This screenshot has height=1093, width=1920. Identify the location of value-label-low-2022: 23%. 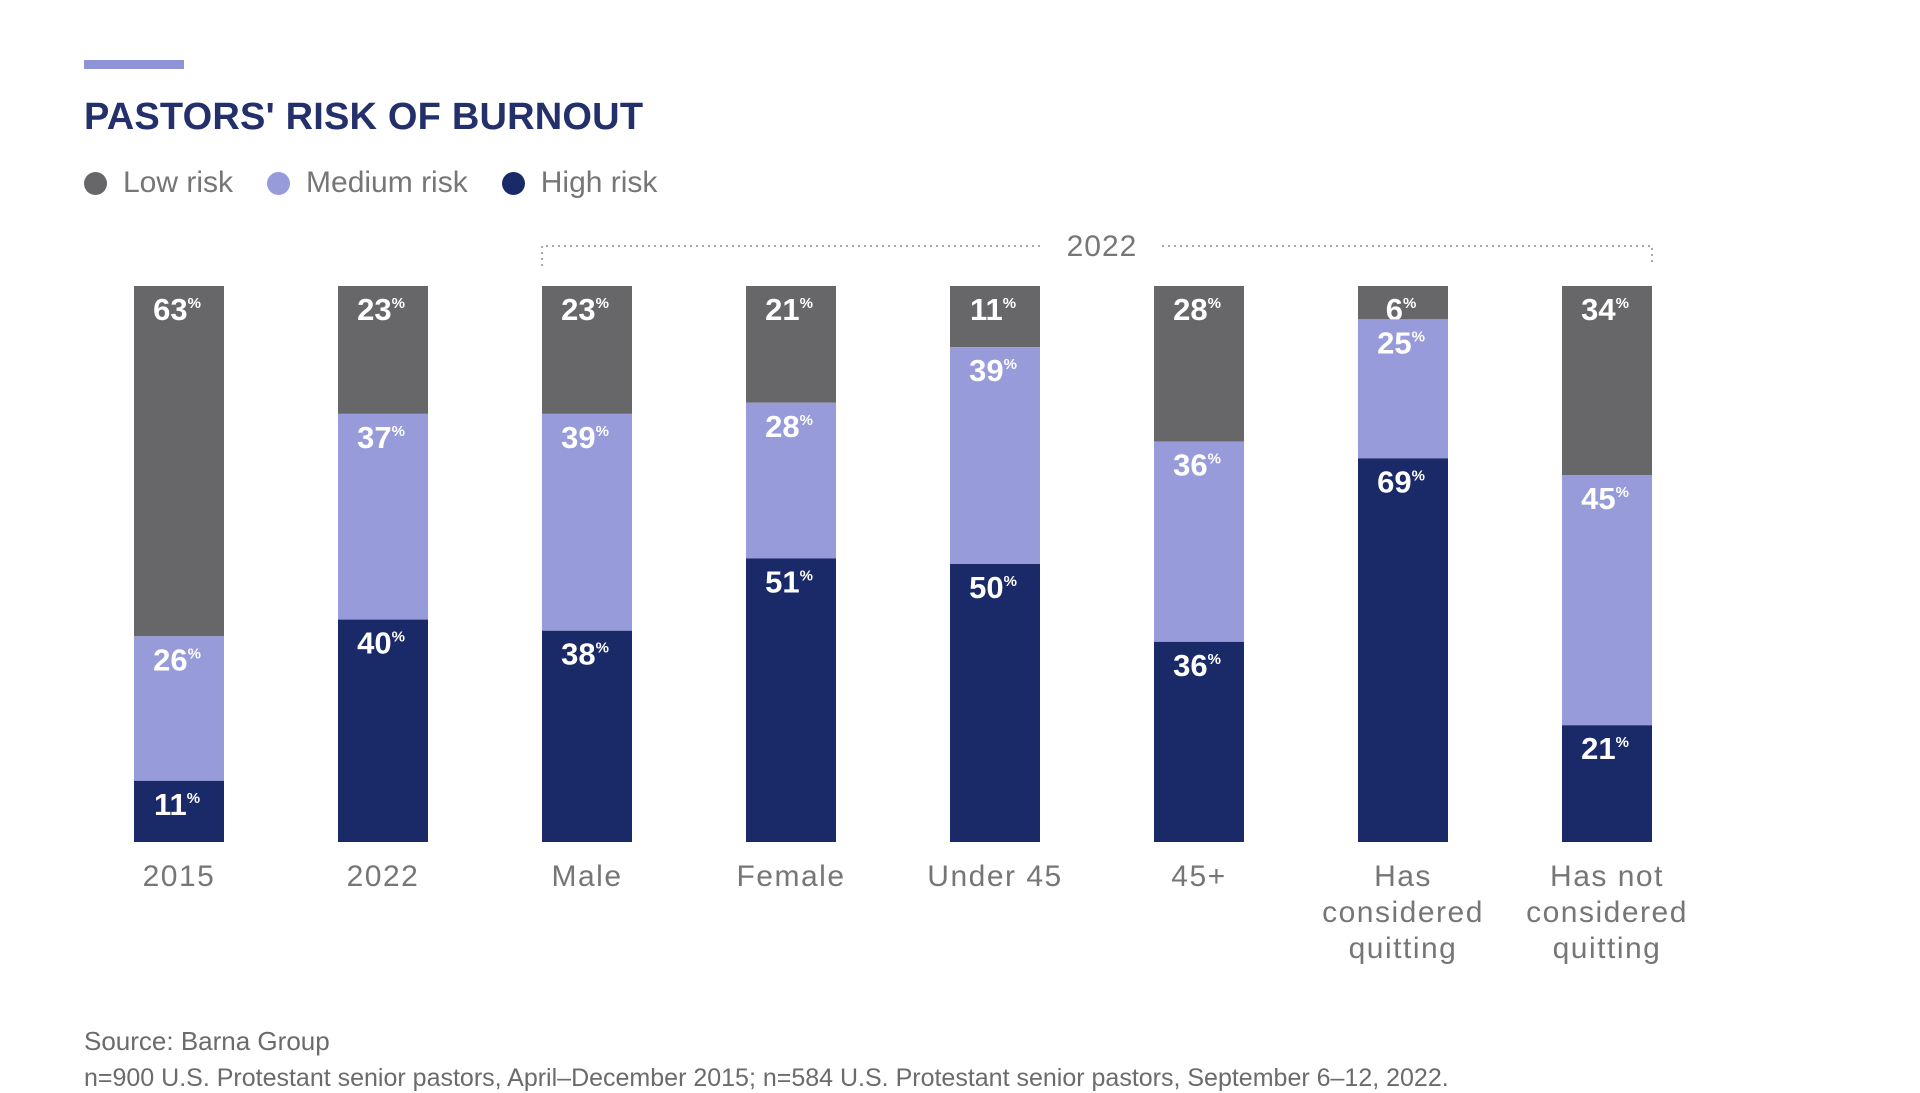
(381, 309).